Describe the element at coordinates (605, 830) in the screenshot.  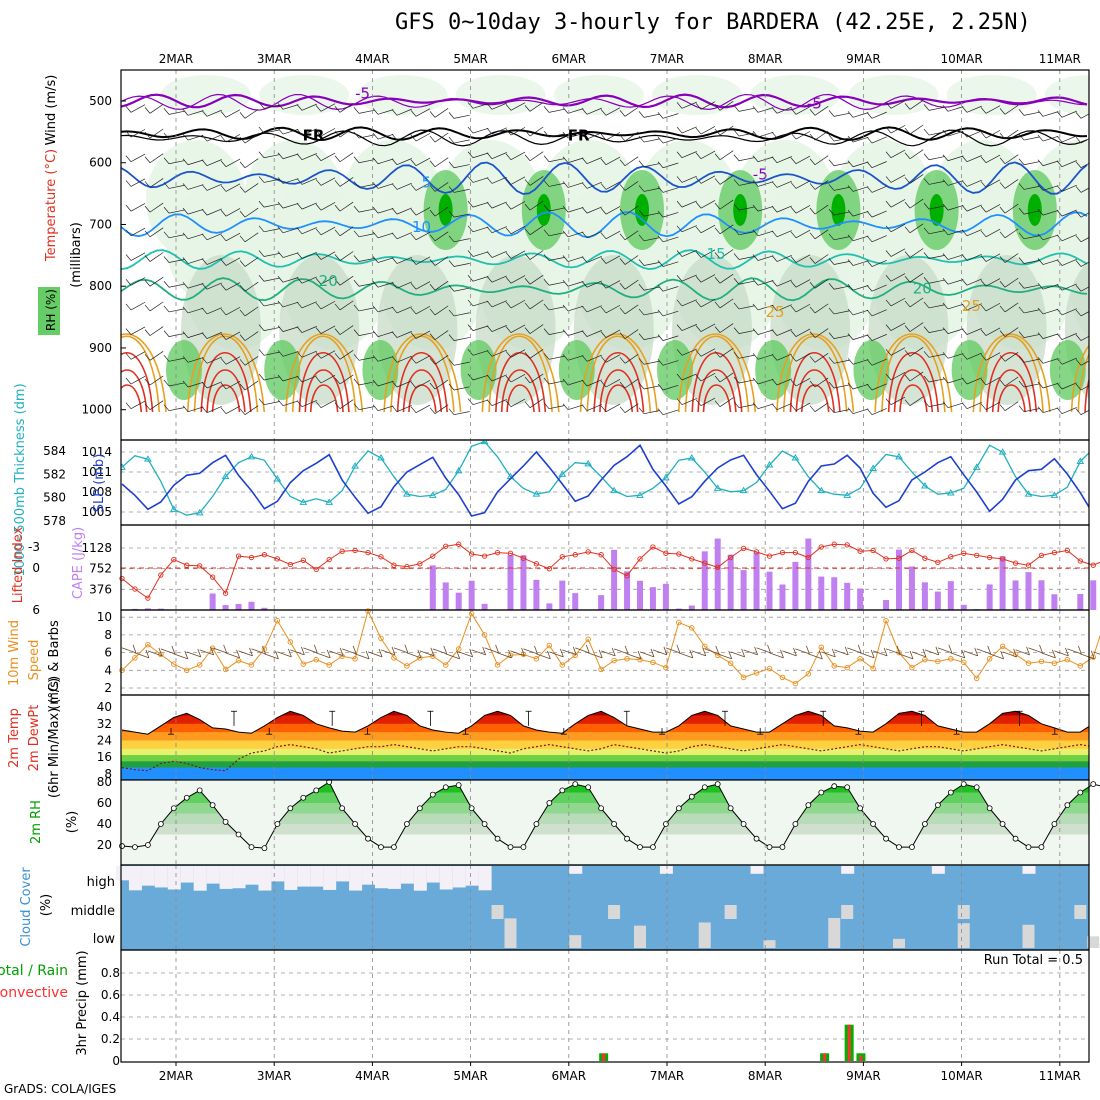
I see `rh-band` at that location.